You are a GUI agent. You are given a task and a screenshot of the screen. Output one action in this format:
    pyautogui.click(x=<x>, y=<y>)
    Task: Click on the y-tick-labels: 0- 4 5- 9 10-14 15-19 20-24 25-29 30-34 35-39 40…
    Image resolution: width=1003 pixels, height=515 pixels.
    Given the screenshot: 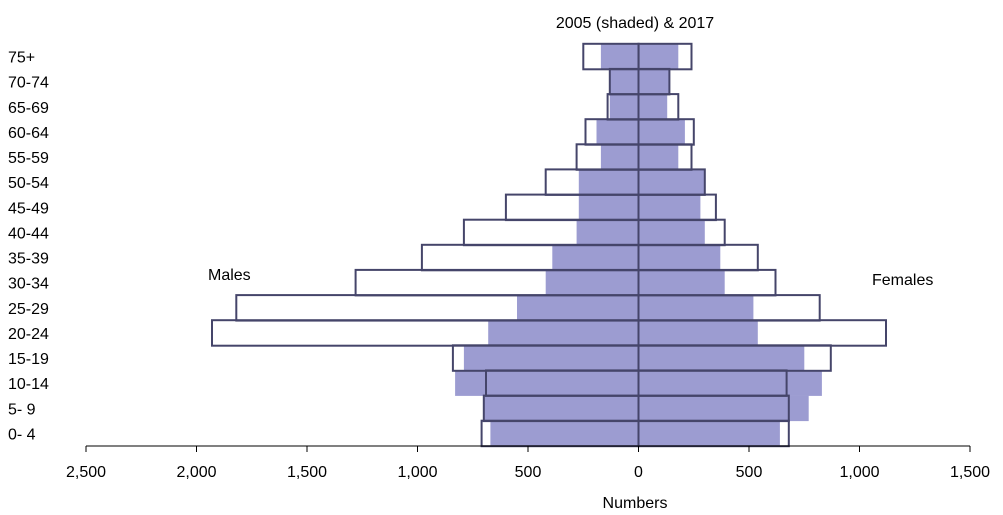 What is the action you would take?
    pyautogui.click(x=28, y=247)
    